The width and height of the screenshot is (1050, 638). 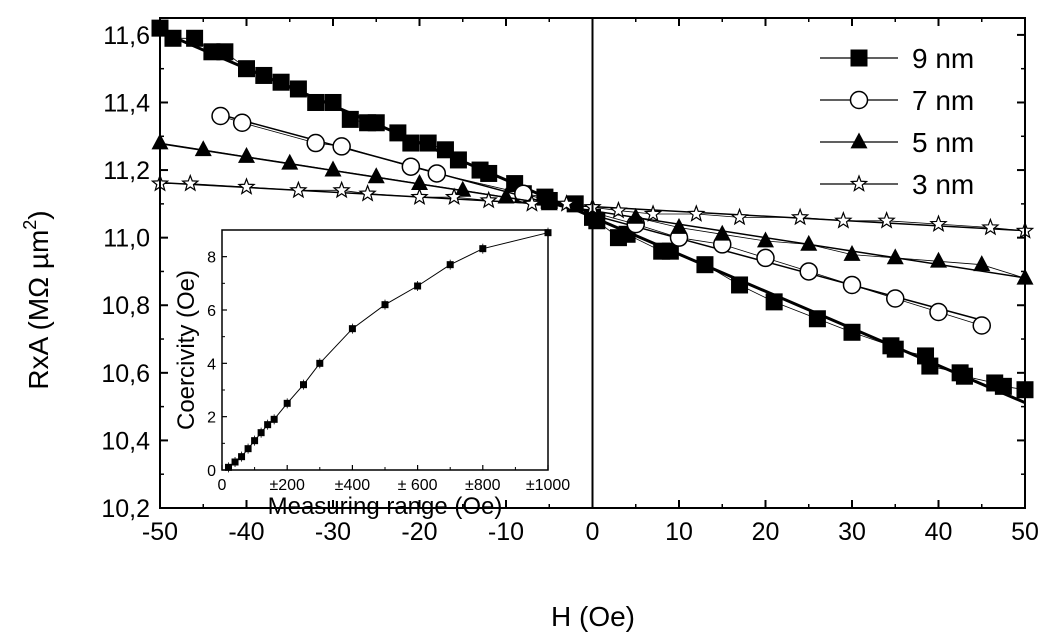 I want to click on inset-y-tick-label: 0, so click(x=211, y=471).